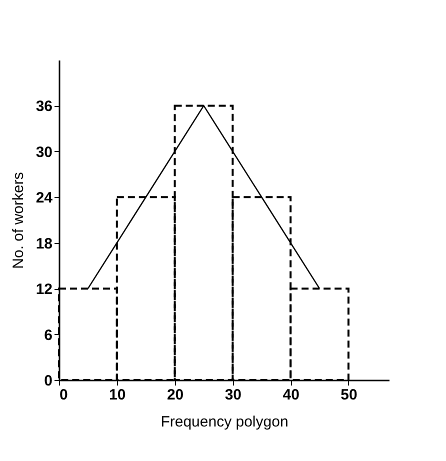 Image resolution: width=446 pixels, height=461 pixels. Describe the element at coordinates (48, 381) in the screenshot. I see `y-tick-label: 0` at that location.